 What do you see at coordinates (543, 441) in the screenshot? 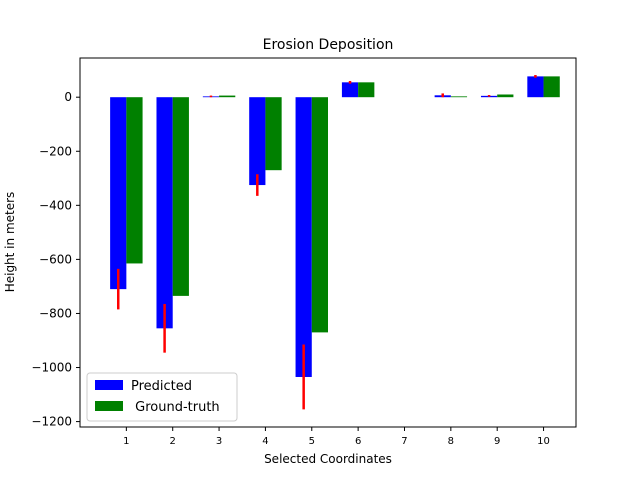
I see `x-tick-label-10: 10` at bounding box center [543, 441].